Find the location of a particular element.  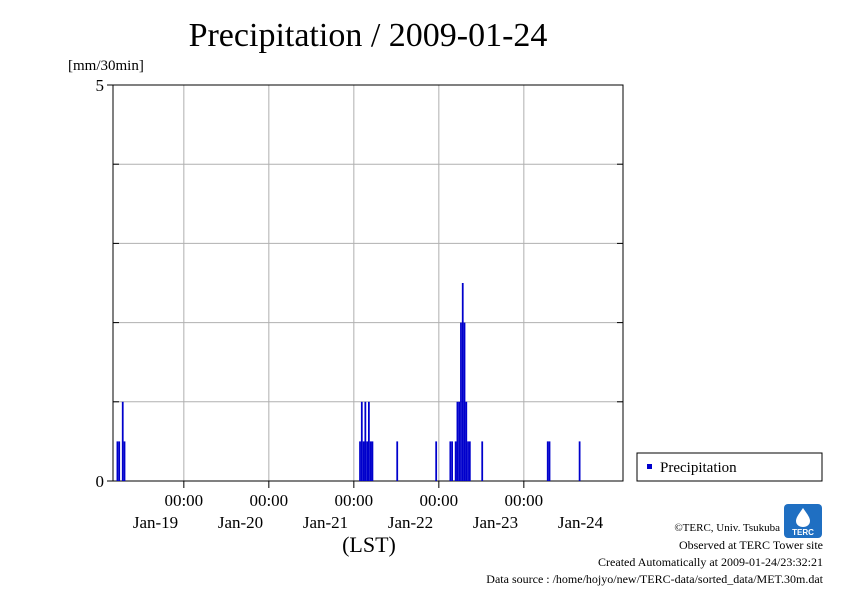

legend-box is located at coordinates (729, 467).